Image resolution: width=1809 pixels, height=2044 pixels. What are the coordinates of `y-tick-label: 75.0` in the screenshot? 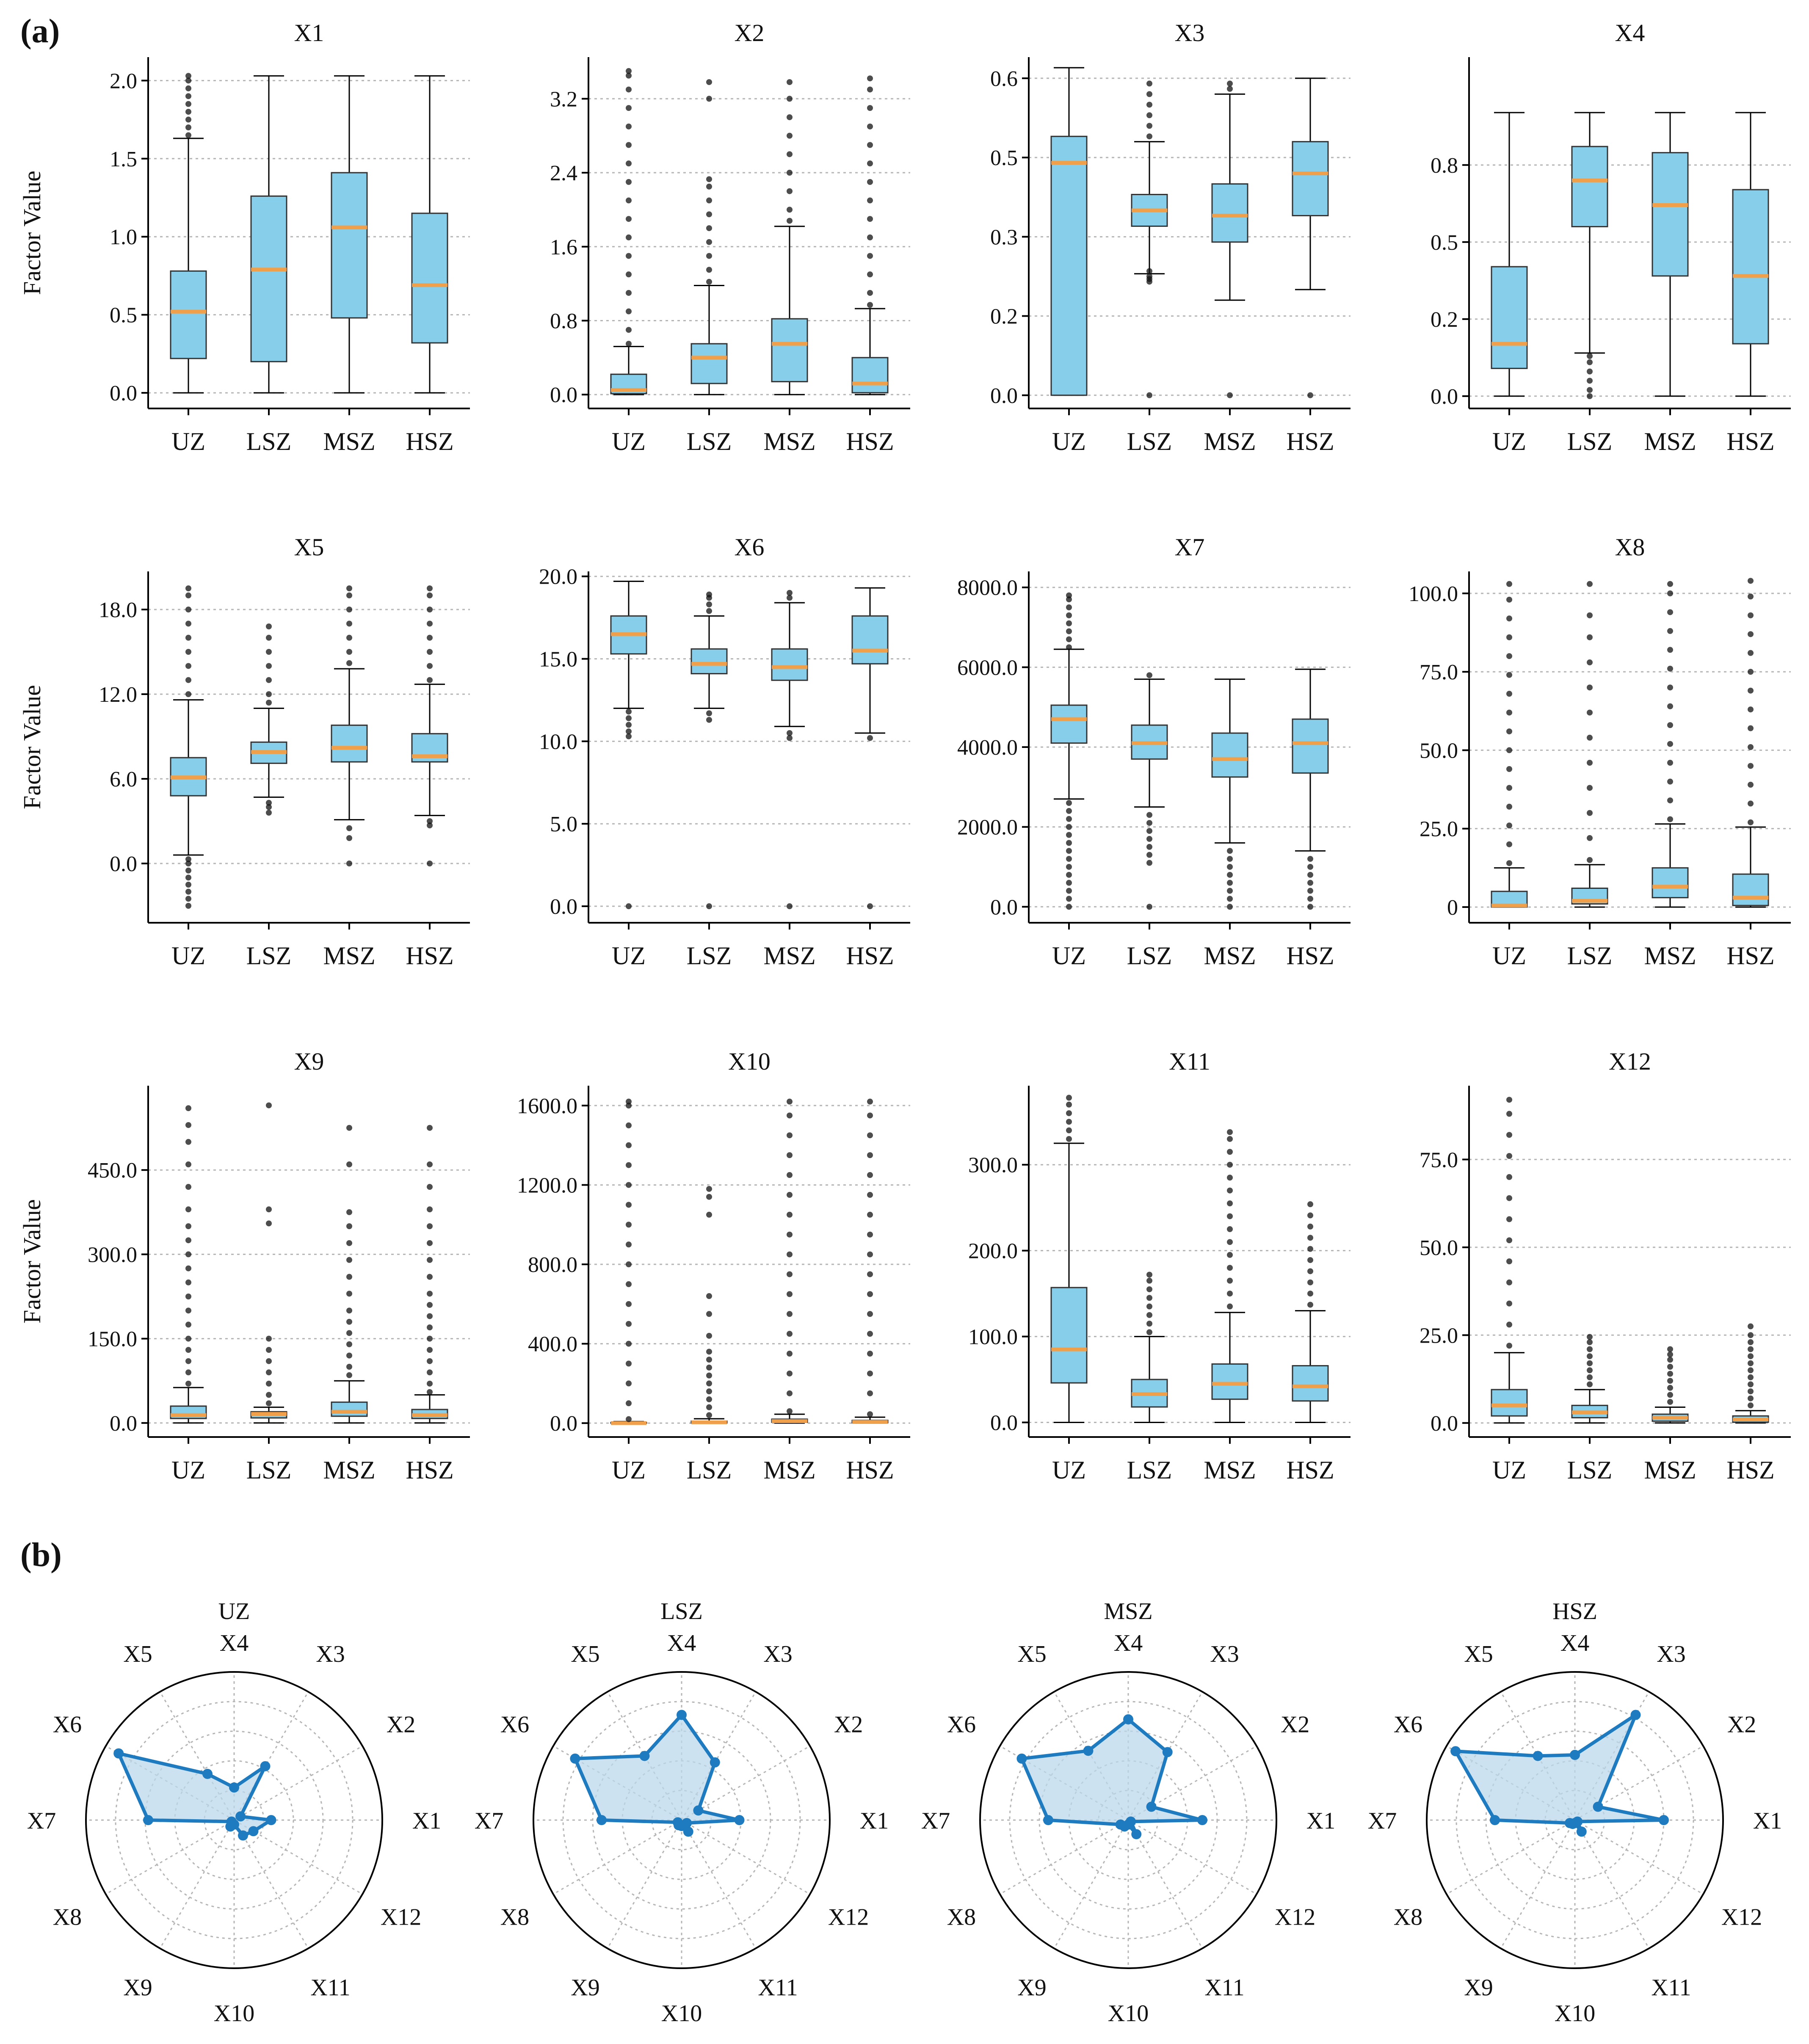 It's located at (1439, 672).